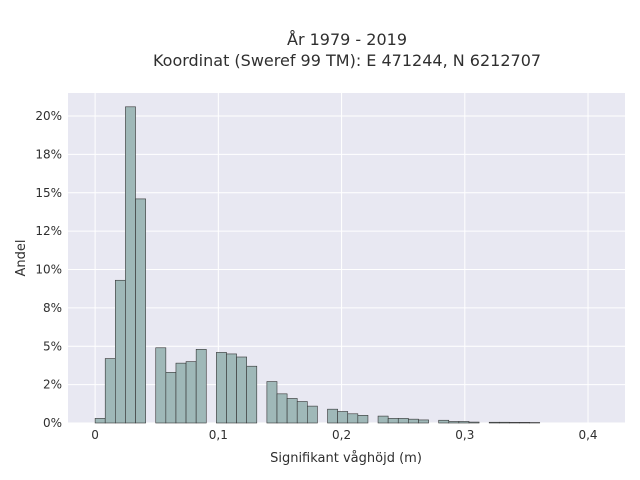 The width and height of the screenshot is (640, 480). What do you see at coordinates (52, 385) in the screenshot?
I see `y-tick-label-1: 2%` at bounding box center [52, 385].